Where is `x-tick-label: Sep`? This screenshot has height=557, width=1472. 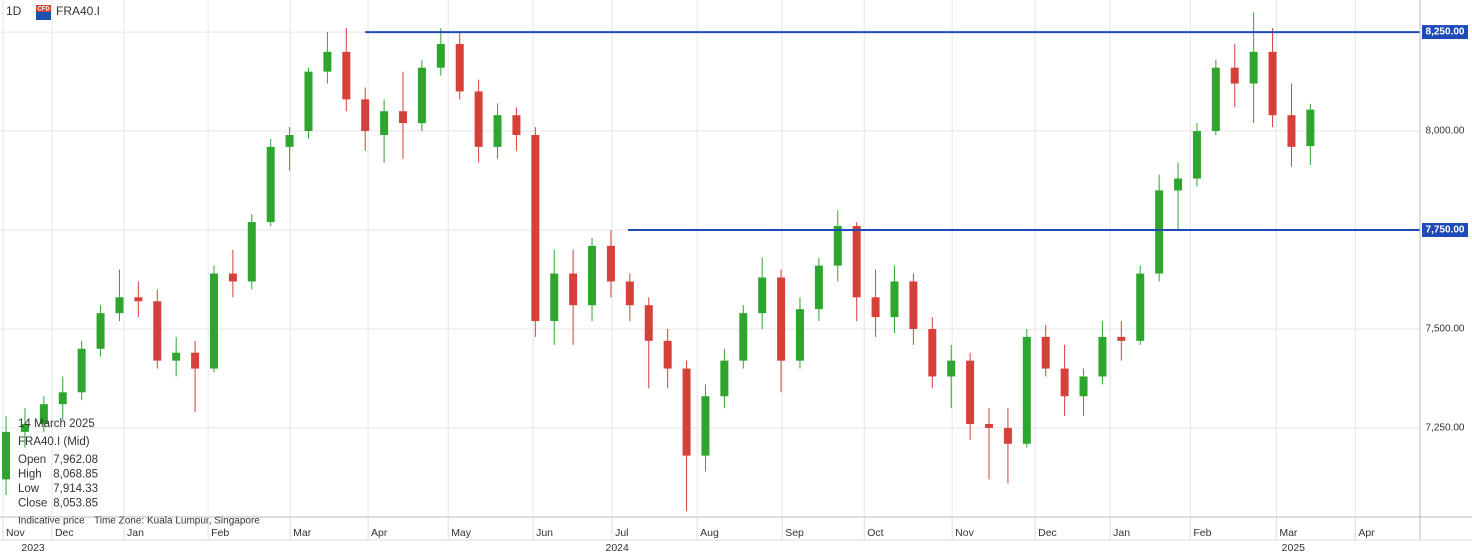 x-tick-label: Sep is located at coordinates (794, 533).